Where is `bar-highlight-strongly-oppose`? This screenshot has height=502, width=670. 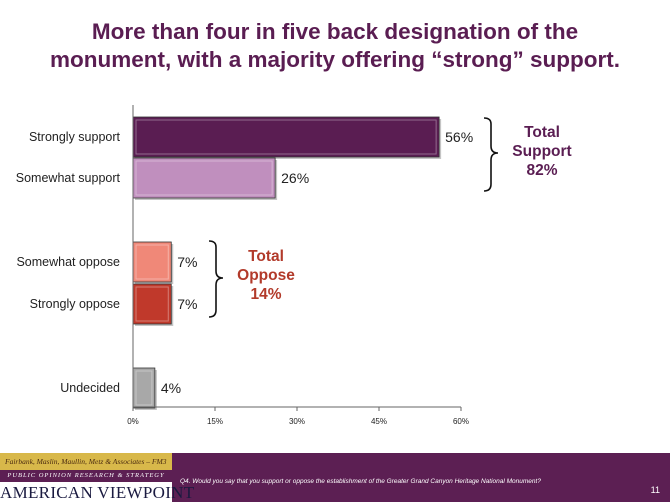 bar-highlight-strongly-oppose is located at coordinates (152, 304).